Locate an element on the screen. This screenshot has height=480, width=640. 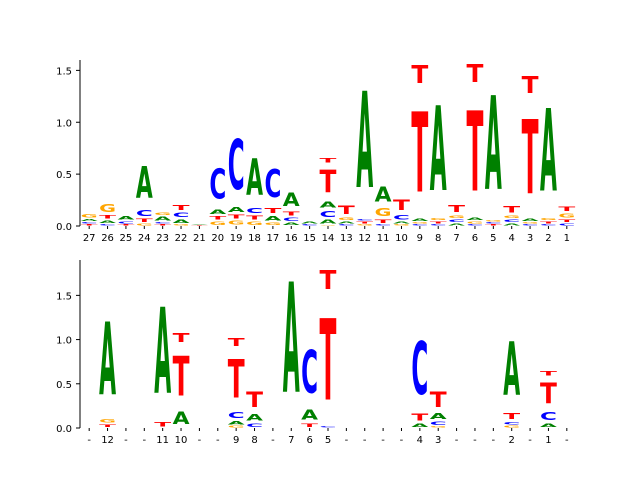
x-tick-label: 24 is located at coordinates (144, 238).